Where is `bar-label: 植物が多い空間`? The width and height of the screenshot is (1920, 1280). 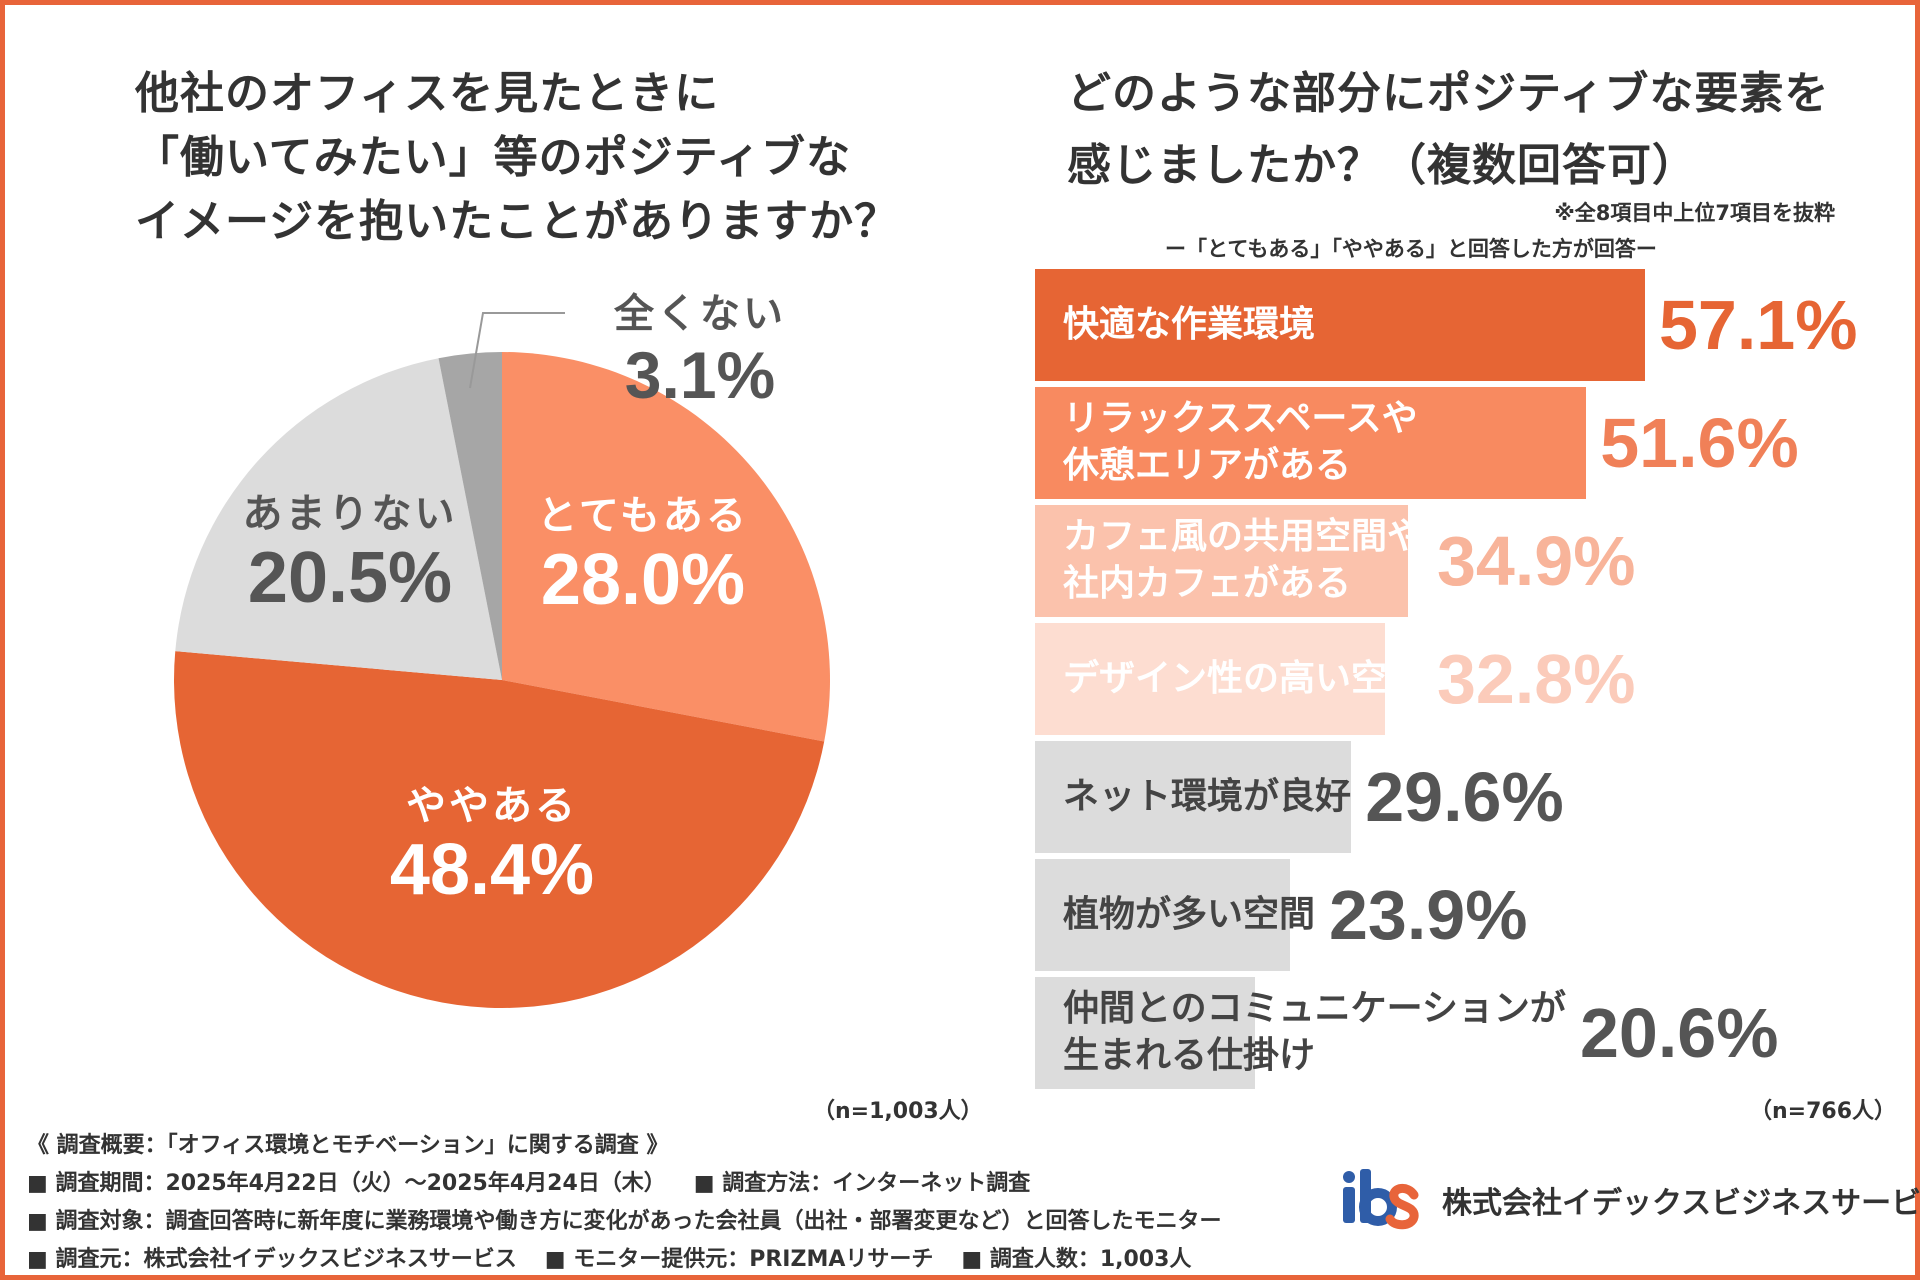
bar-label: 植物が多い空間 is located at coordinates (1189, 915).